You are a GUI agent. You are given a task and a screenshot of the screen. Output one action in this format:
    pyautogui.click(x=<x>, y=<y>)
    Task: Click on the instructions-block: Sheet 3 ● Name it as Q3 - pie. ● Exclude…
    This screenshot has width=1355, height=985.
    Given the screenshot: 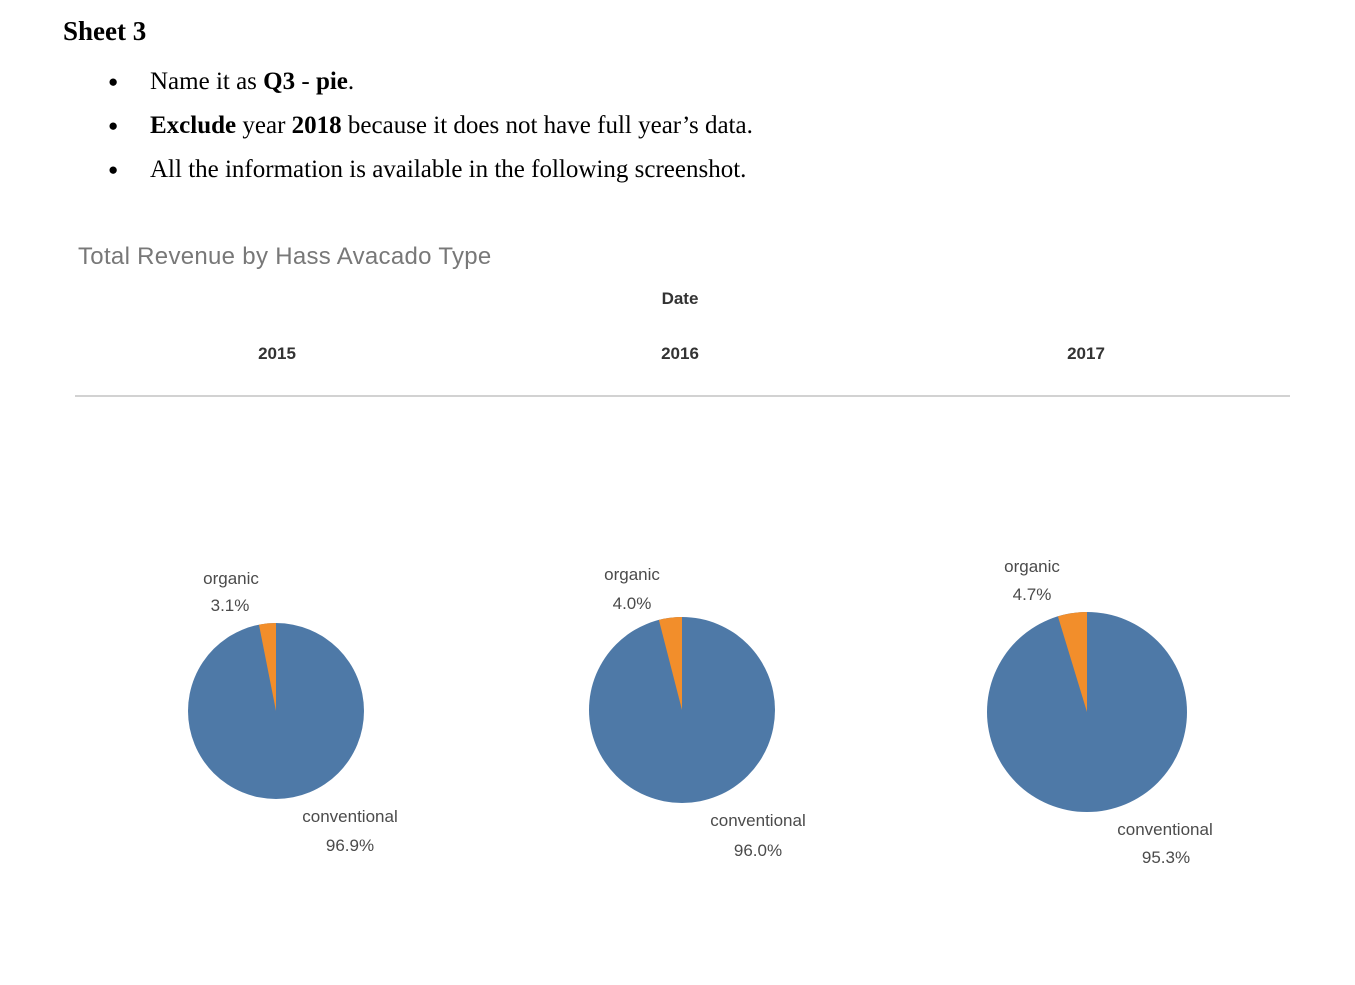 What is the action you would take?
    pyautogui.click(x=613, y=103)
    